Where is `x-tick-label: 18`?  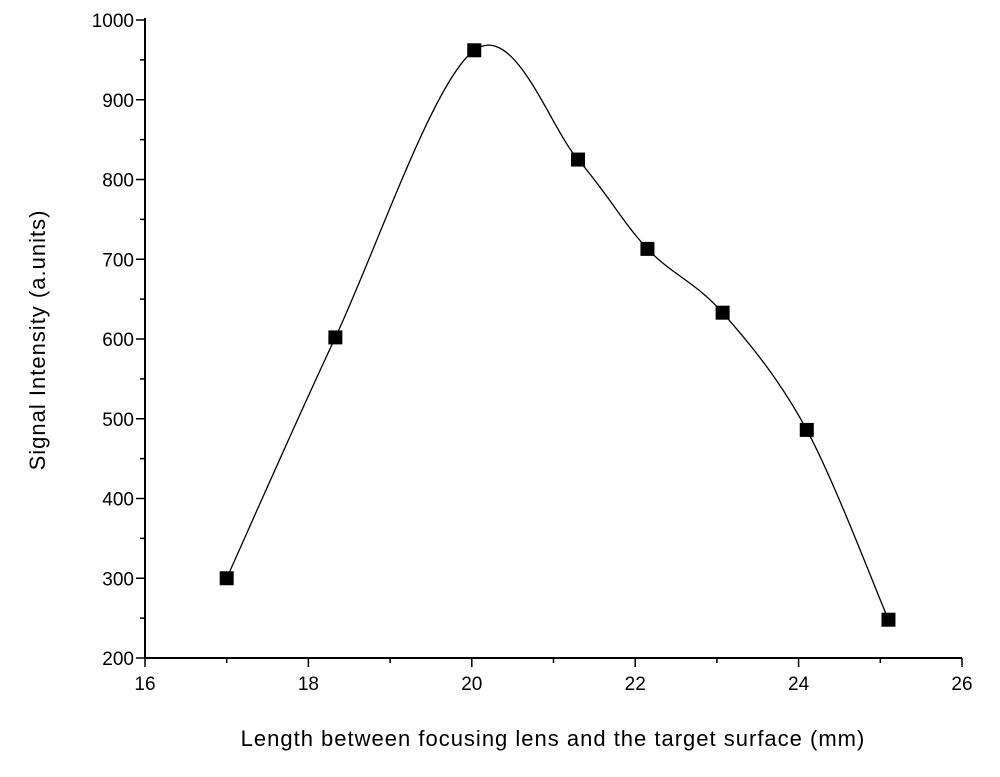
x-tick-label: 18 is located at coordinates (308, 684).